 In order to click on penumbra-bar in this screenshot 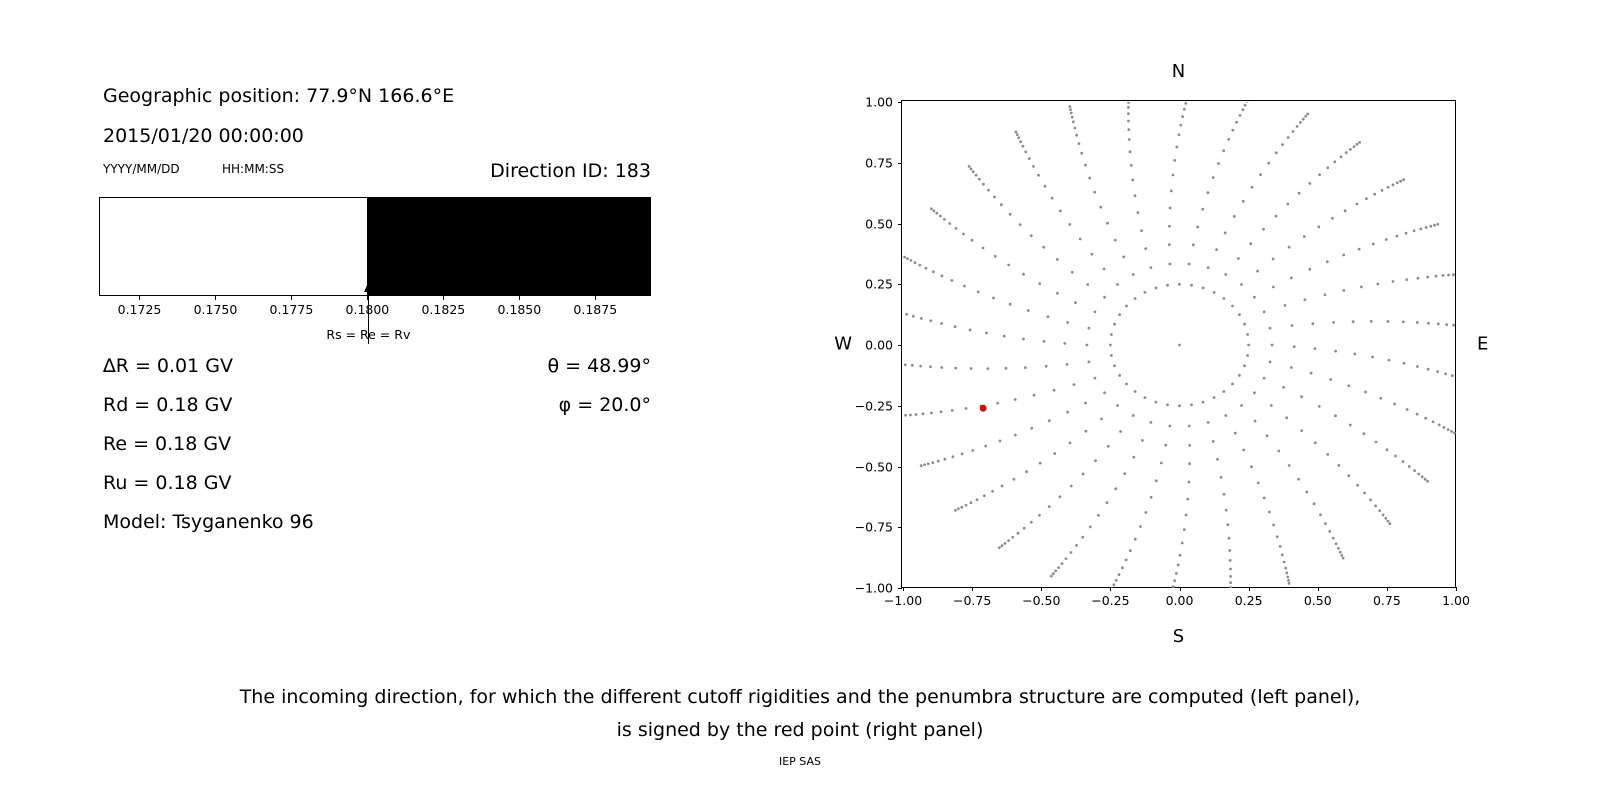, I will do `click(375, 246)`.